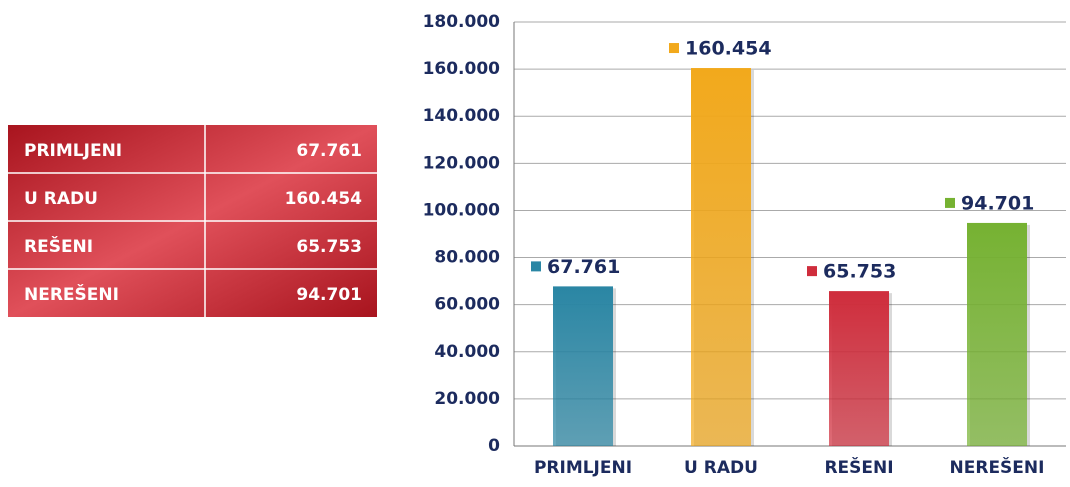  I want to click on y-tick-label: 180.000, so click(462, 22).